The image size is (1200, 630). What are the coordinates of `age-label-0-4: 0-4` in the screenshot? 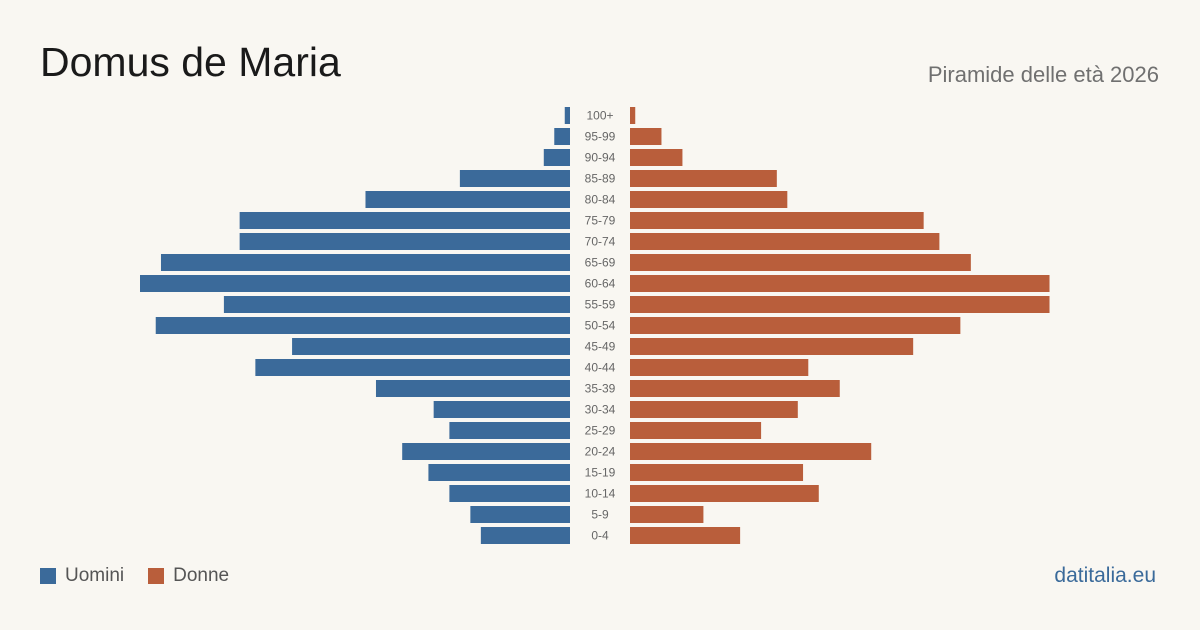 It's located at (600, 536).